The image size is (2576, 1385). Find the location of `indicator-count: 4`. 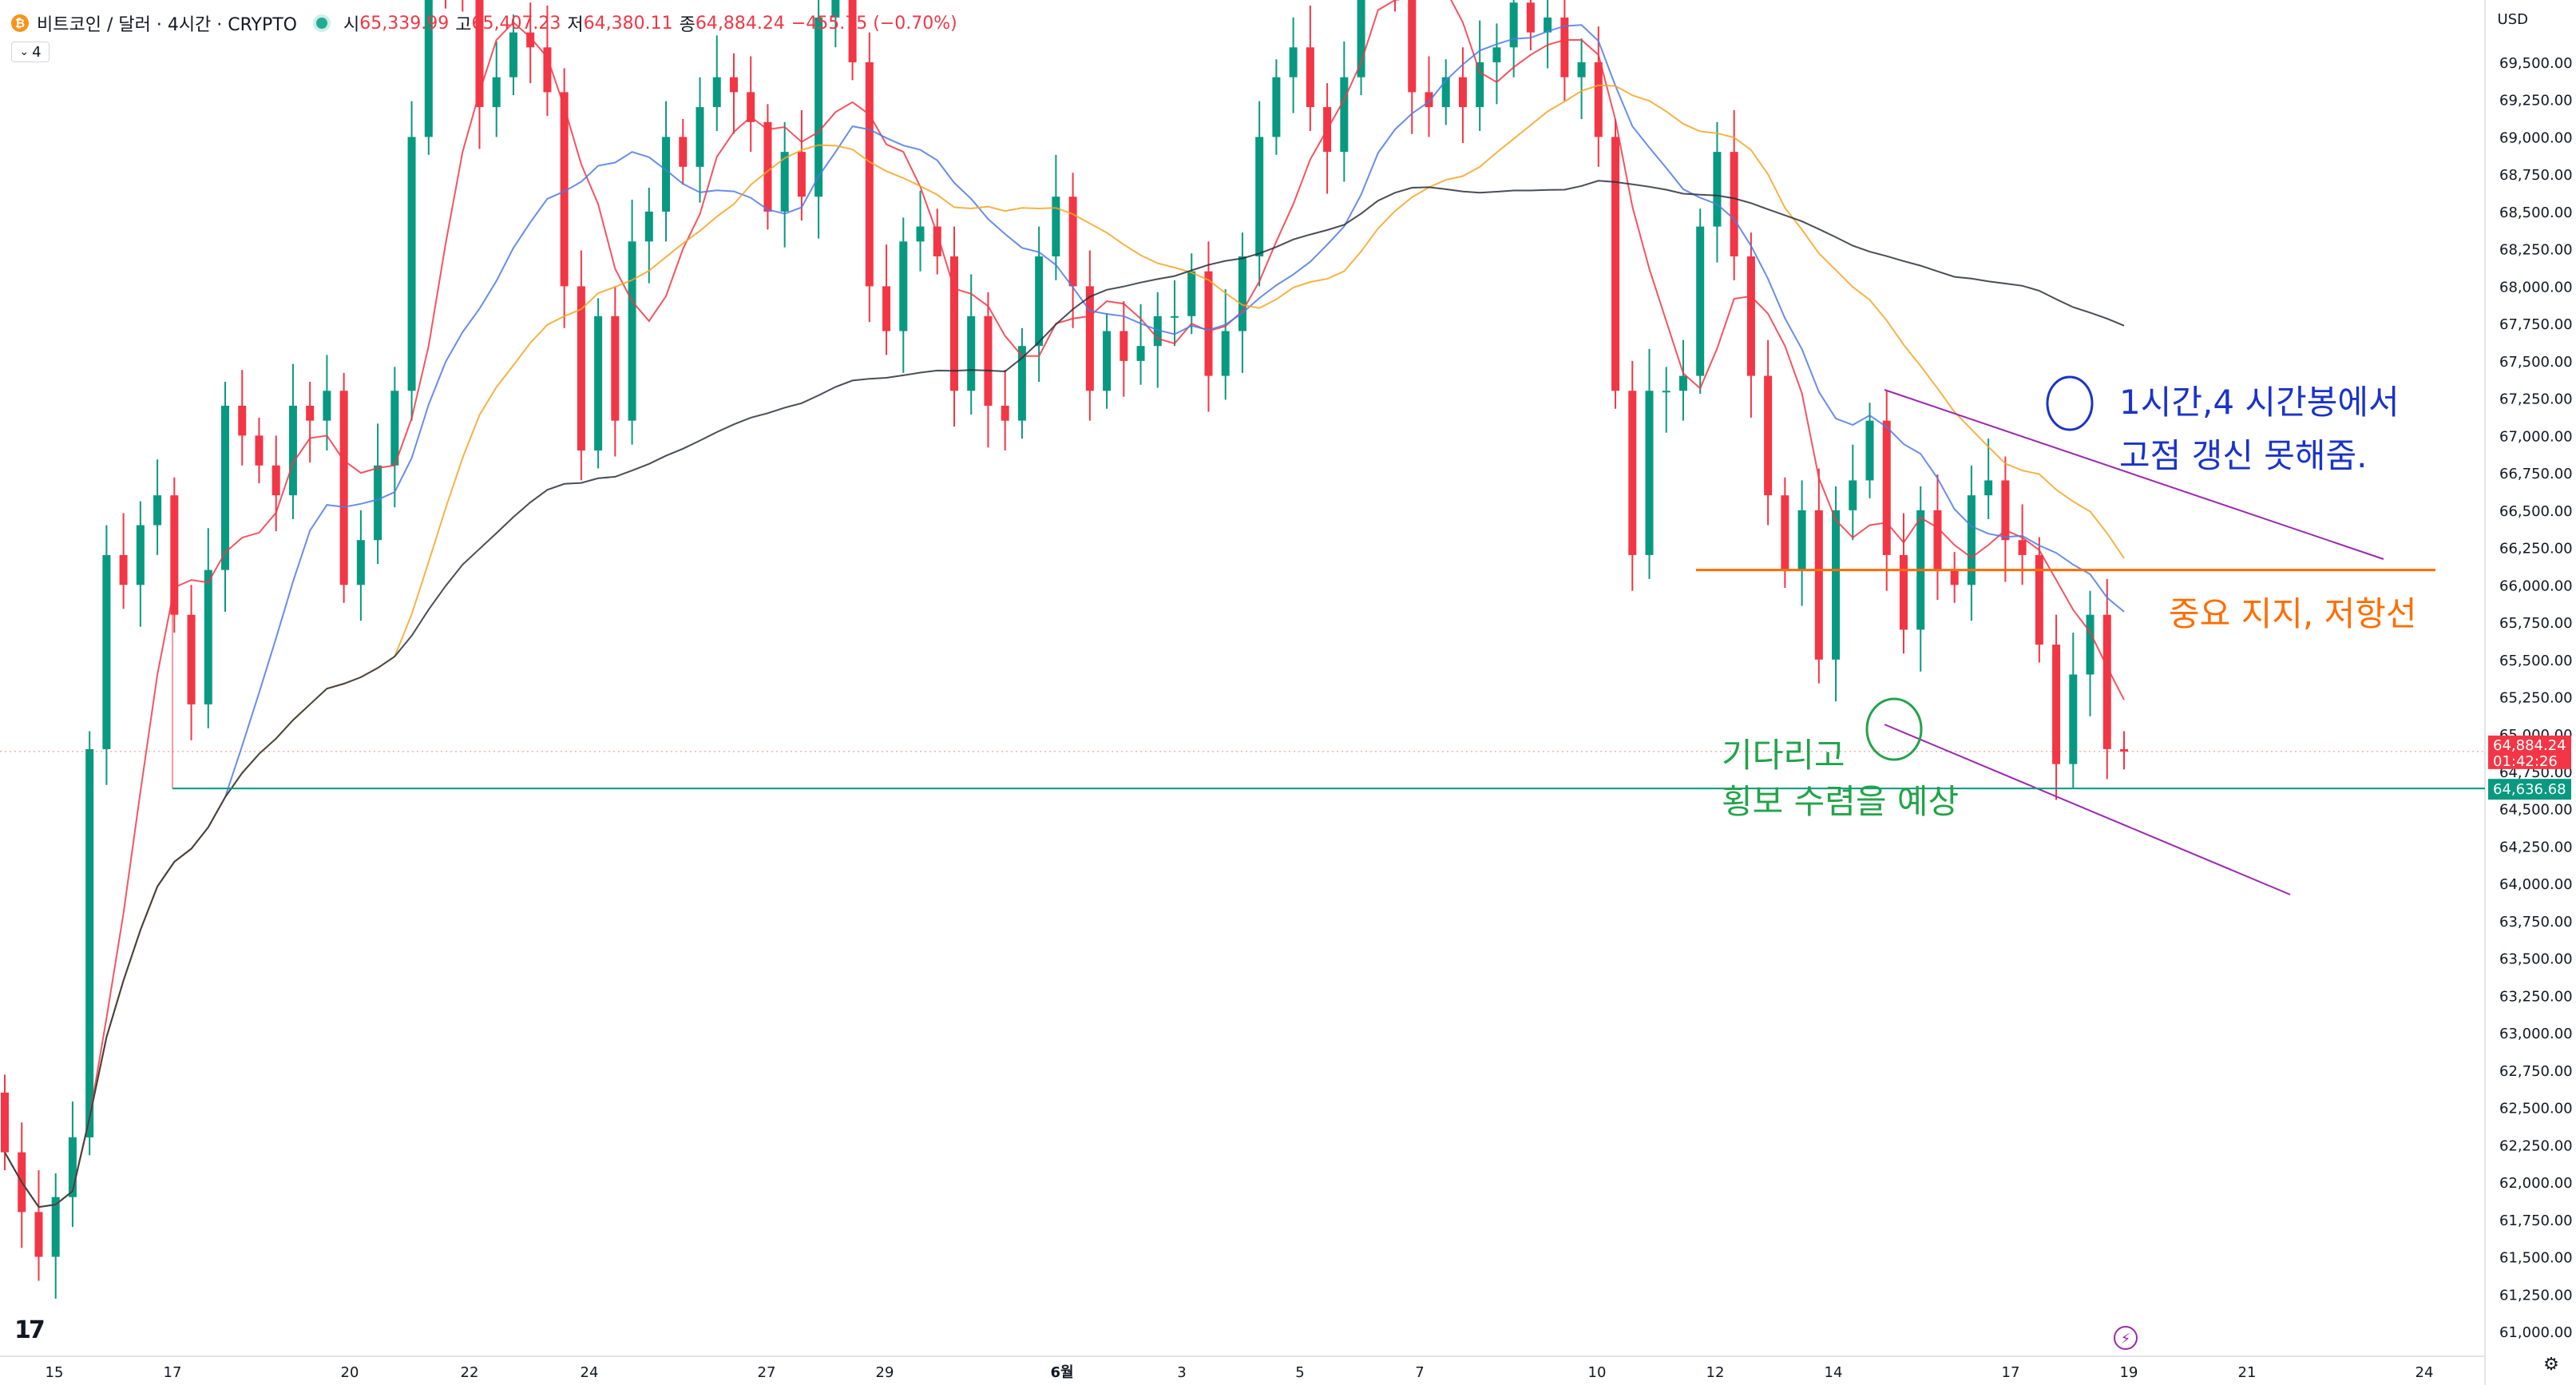

indicator-count: 4 is located at coordinates (37, 52).